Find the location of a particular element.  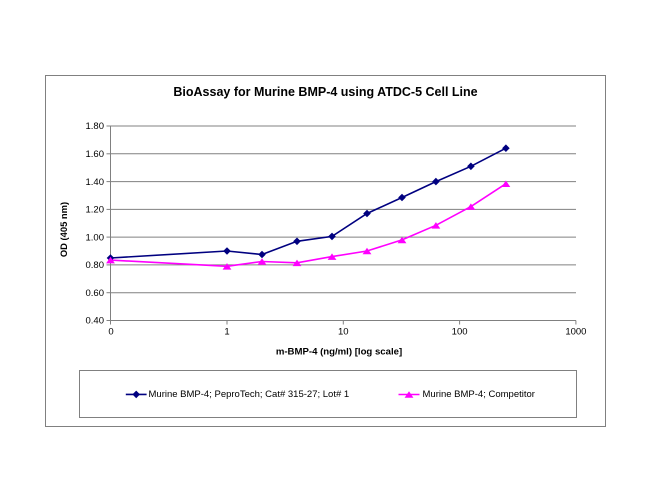

svg-text: 0.40 is located at coordinates (95, 321).